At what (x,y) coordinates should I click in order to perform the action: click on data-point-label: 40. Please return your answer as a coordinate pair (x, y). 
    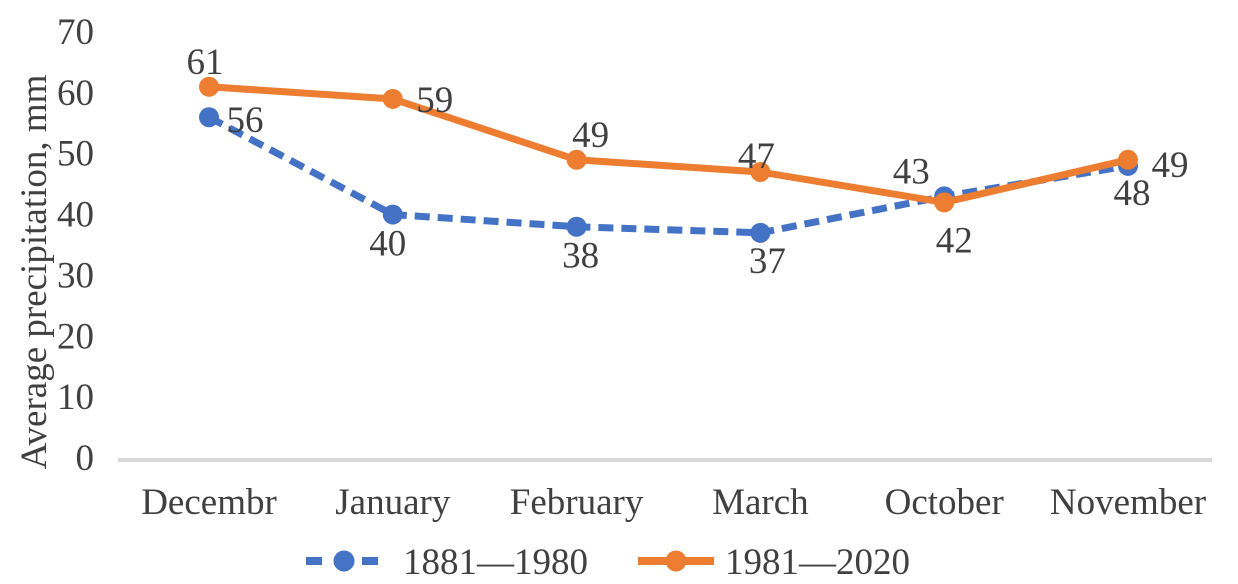
    Looking at the image, I should click on (387, 244).